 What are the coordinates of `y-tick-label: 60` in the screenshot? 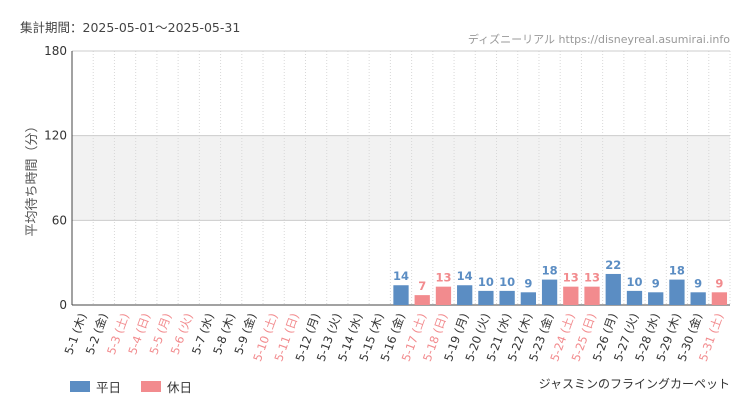 It's located at (59, 220).